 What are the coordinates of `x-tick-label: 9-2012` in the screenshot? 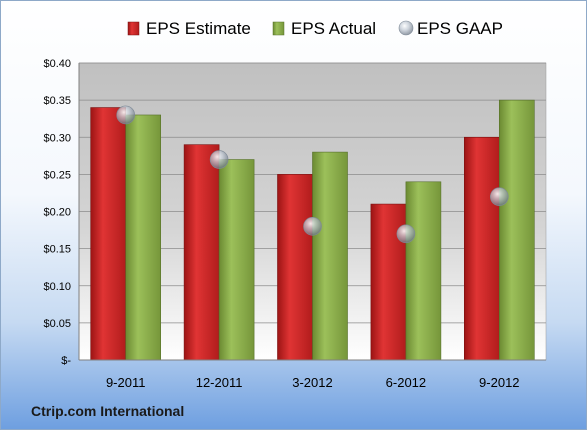 It's located at (499, 382).